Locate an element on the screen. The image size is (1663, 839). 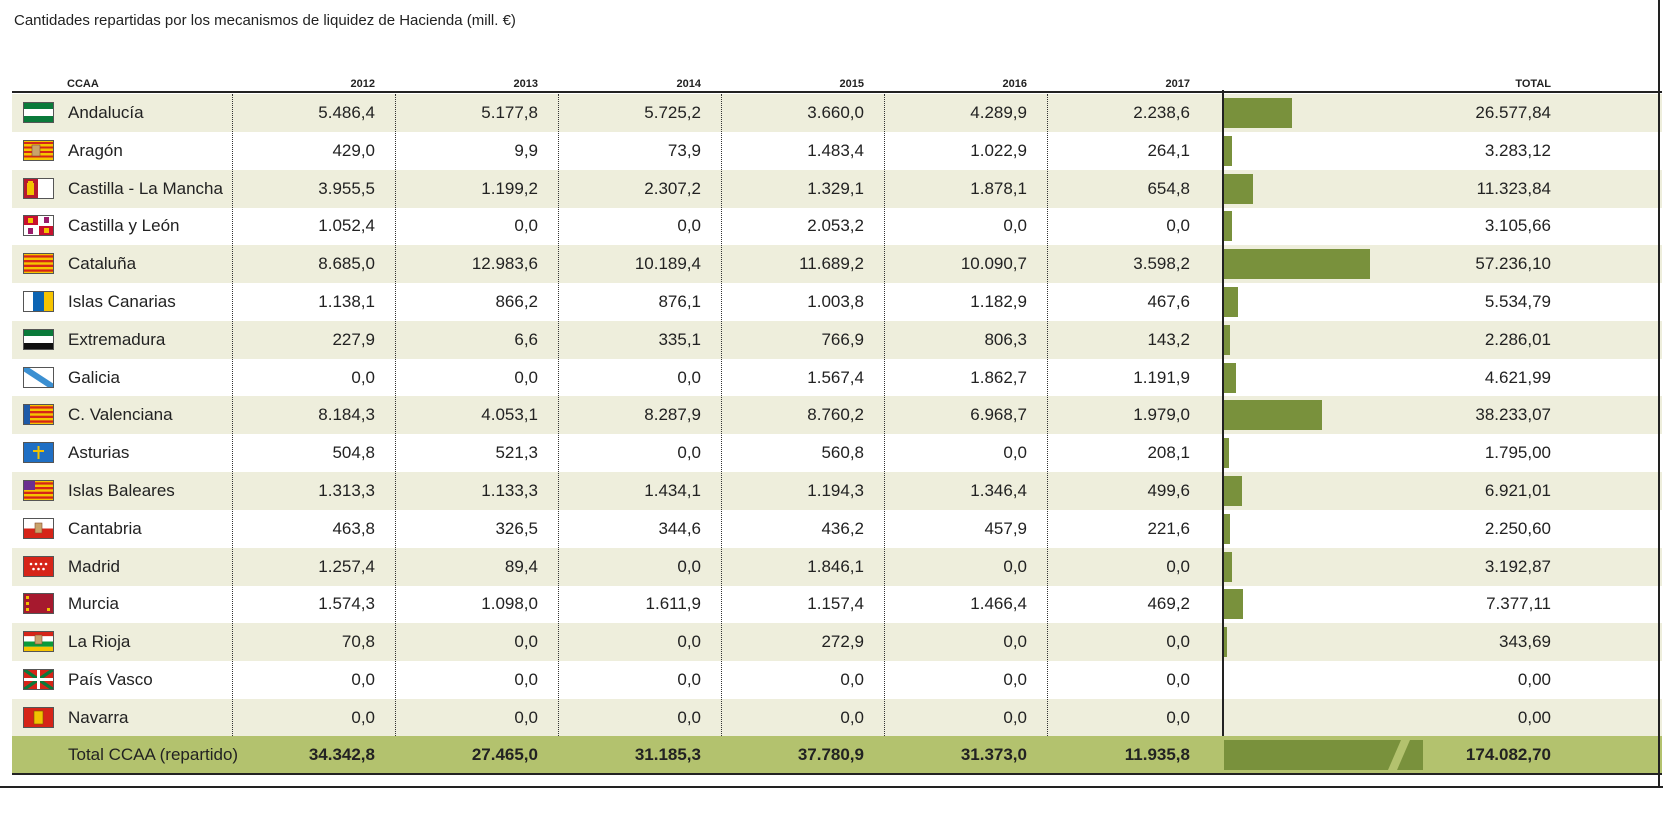
value-cell-2016: 806,3 is located at coordinates (1005, 339).